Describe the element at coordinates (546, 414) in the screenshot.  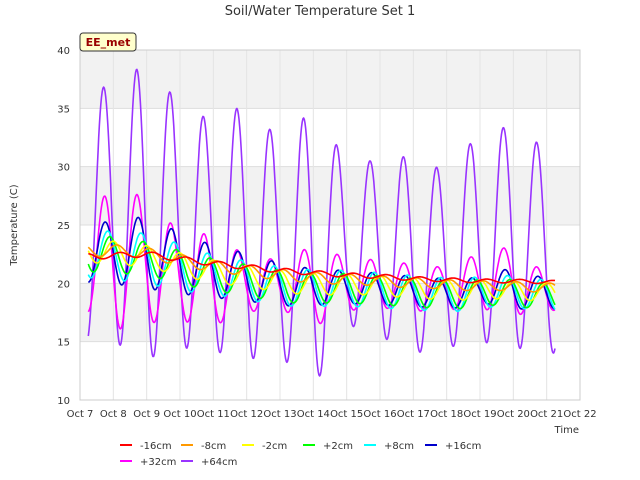
I see `x-tick-label: Oct 21` at that location.